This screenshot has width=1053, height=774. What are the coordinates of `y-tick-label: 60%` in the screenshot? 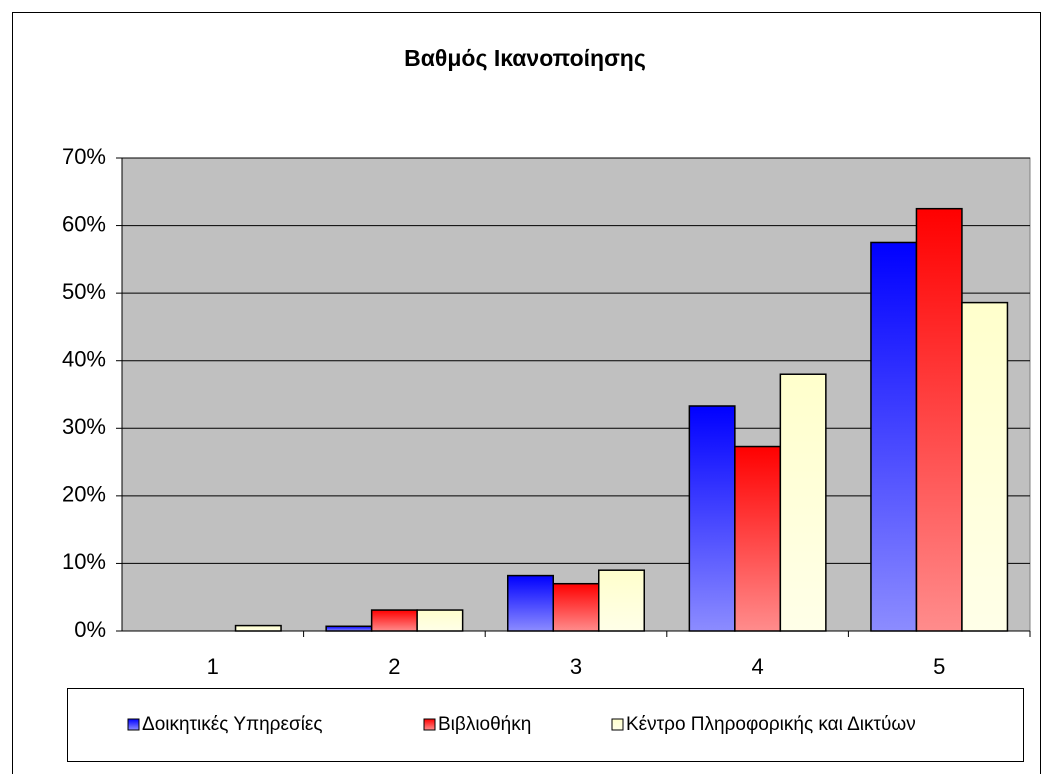 It's located at (84, 223).